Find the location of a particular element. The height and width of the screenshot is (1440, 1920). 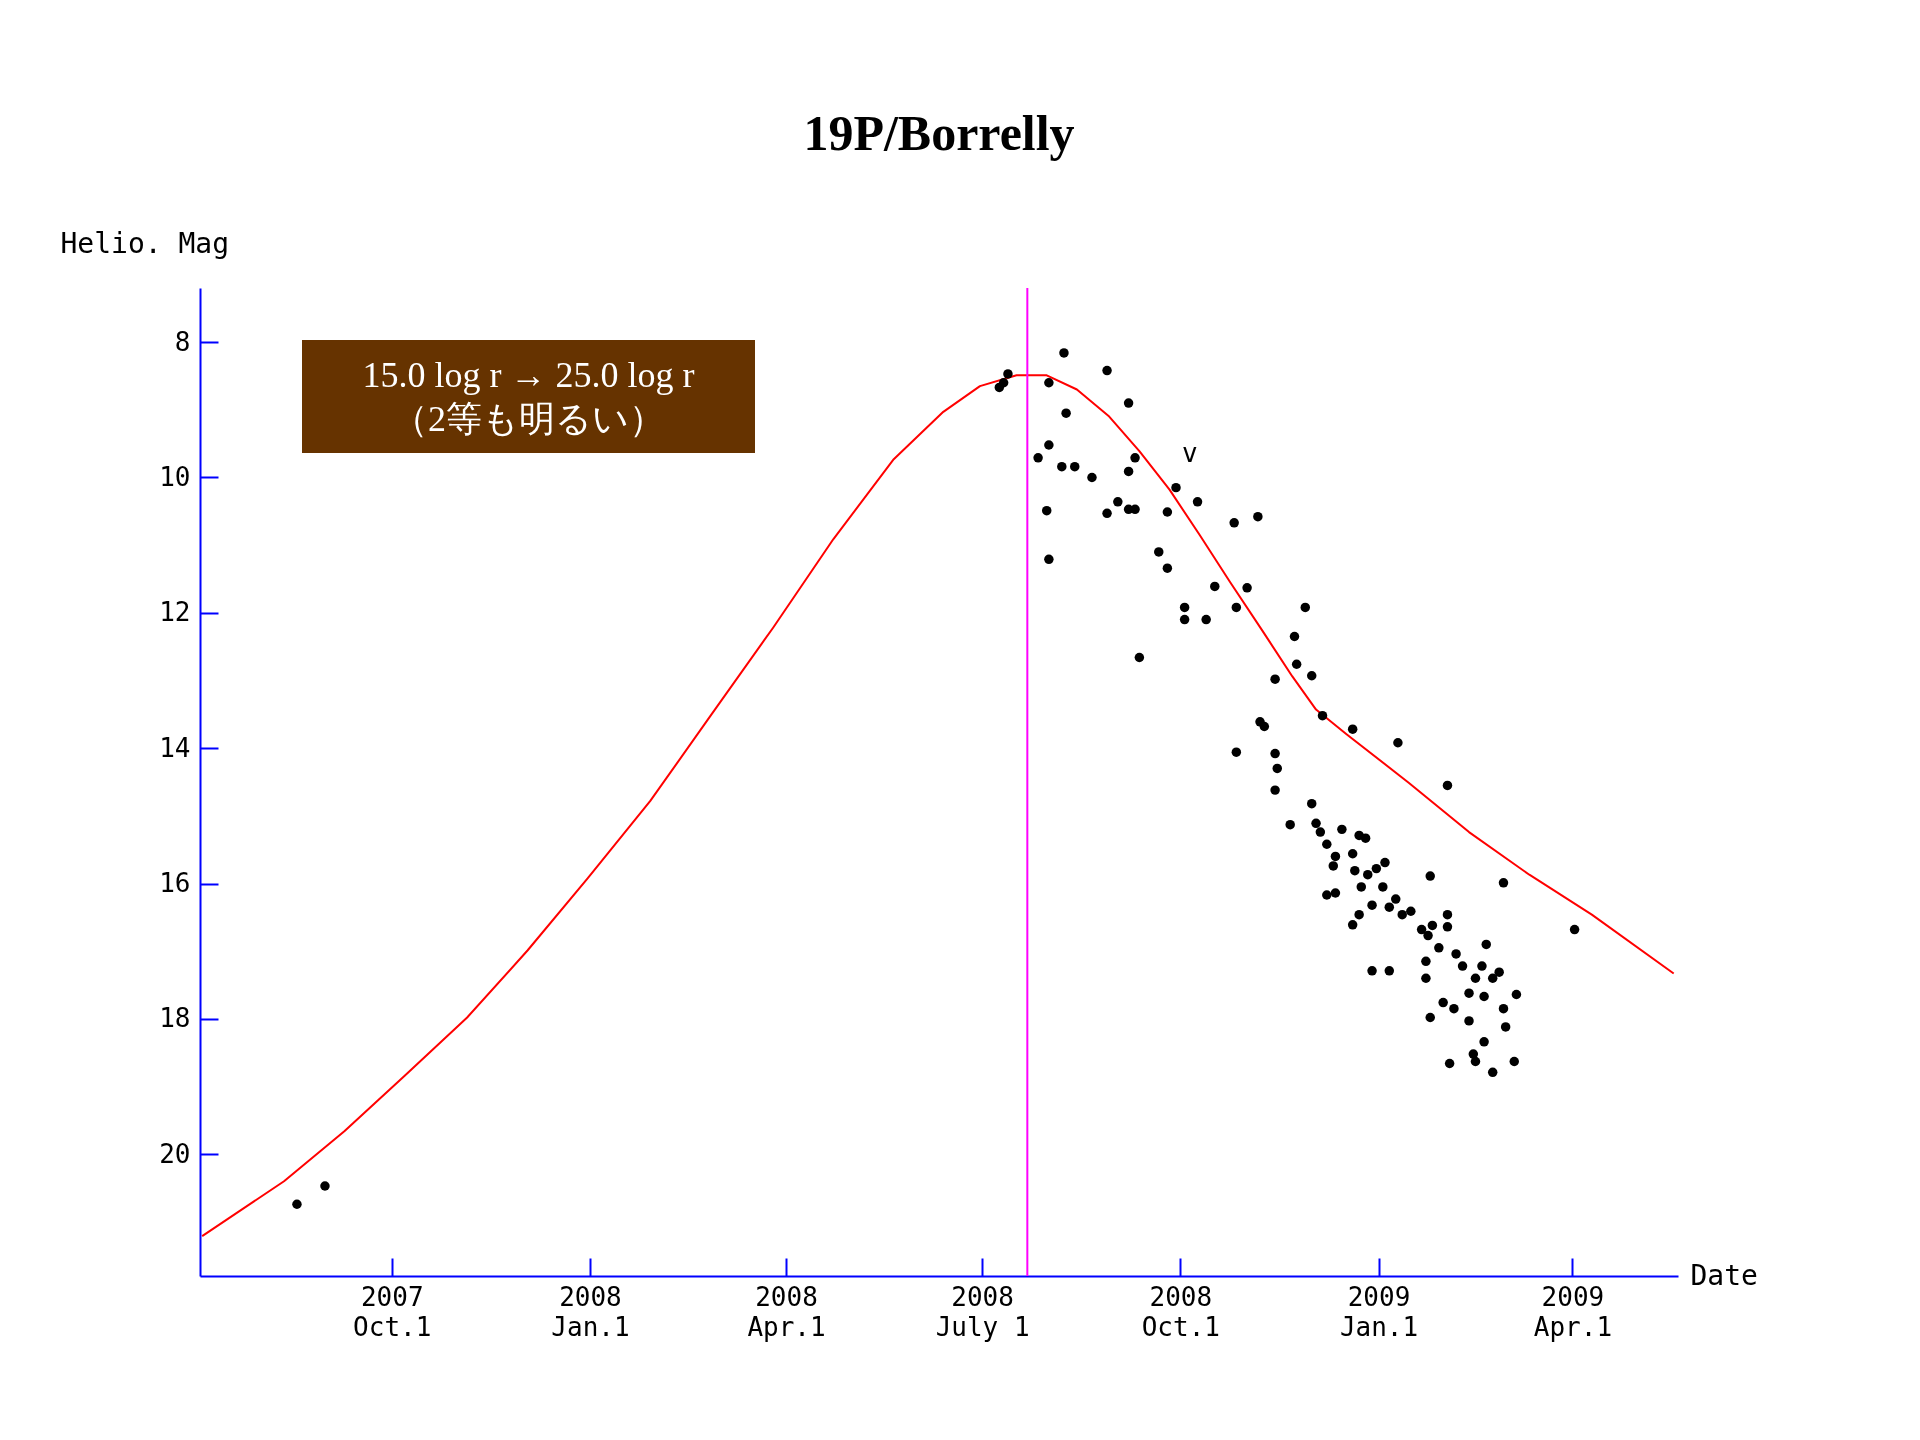

x-axis-title: Date is located at coordinates (1724, 1275).